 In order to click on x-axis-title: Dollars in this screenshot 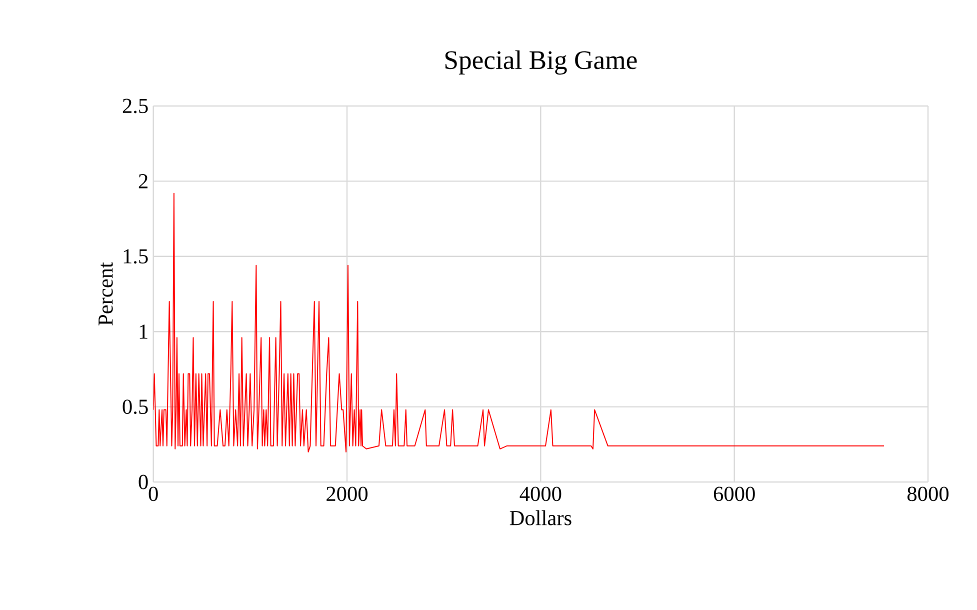, I will do `click(541, 518)`.